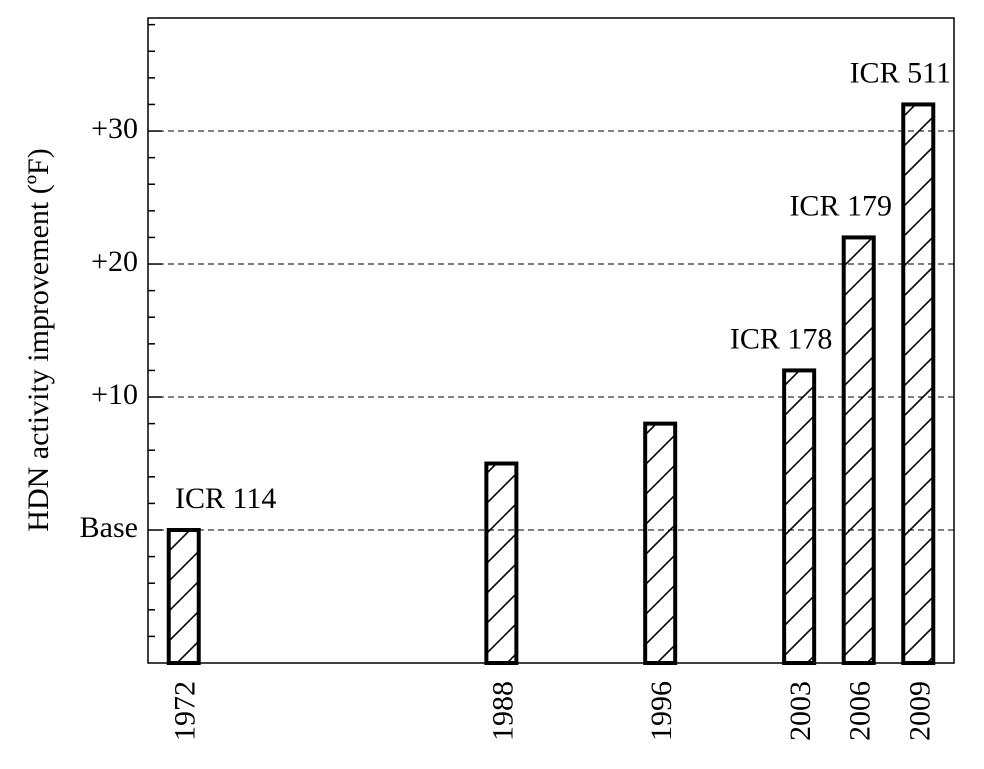 The image size is (984, 769). I want to click on x-tick-label: 2006, so click(860, 711).